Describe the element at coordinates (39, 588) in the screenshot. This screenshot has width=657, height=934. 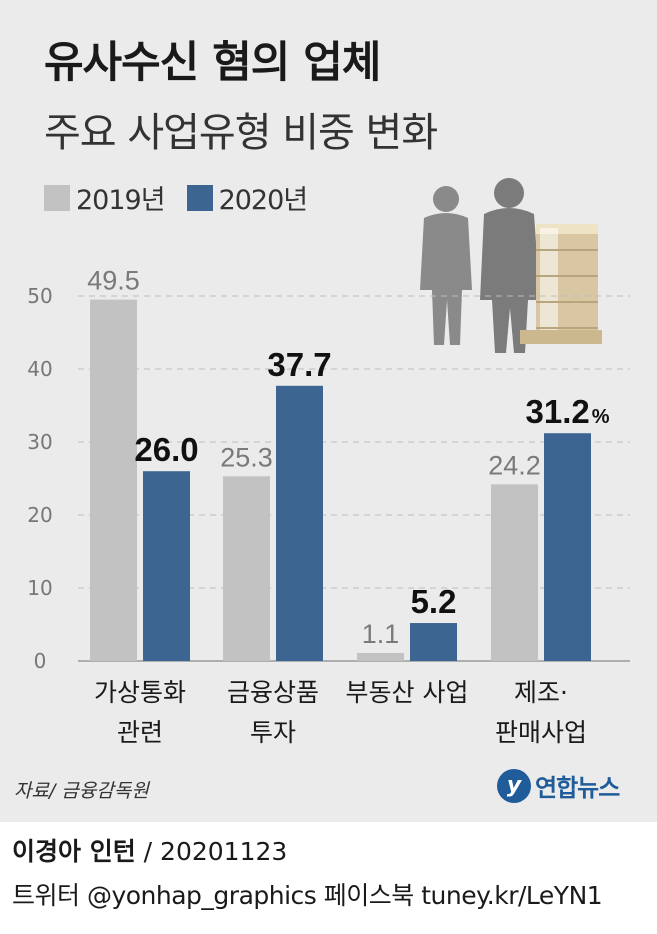
I see `y-tick-label: 10` at that location.